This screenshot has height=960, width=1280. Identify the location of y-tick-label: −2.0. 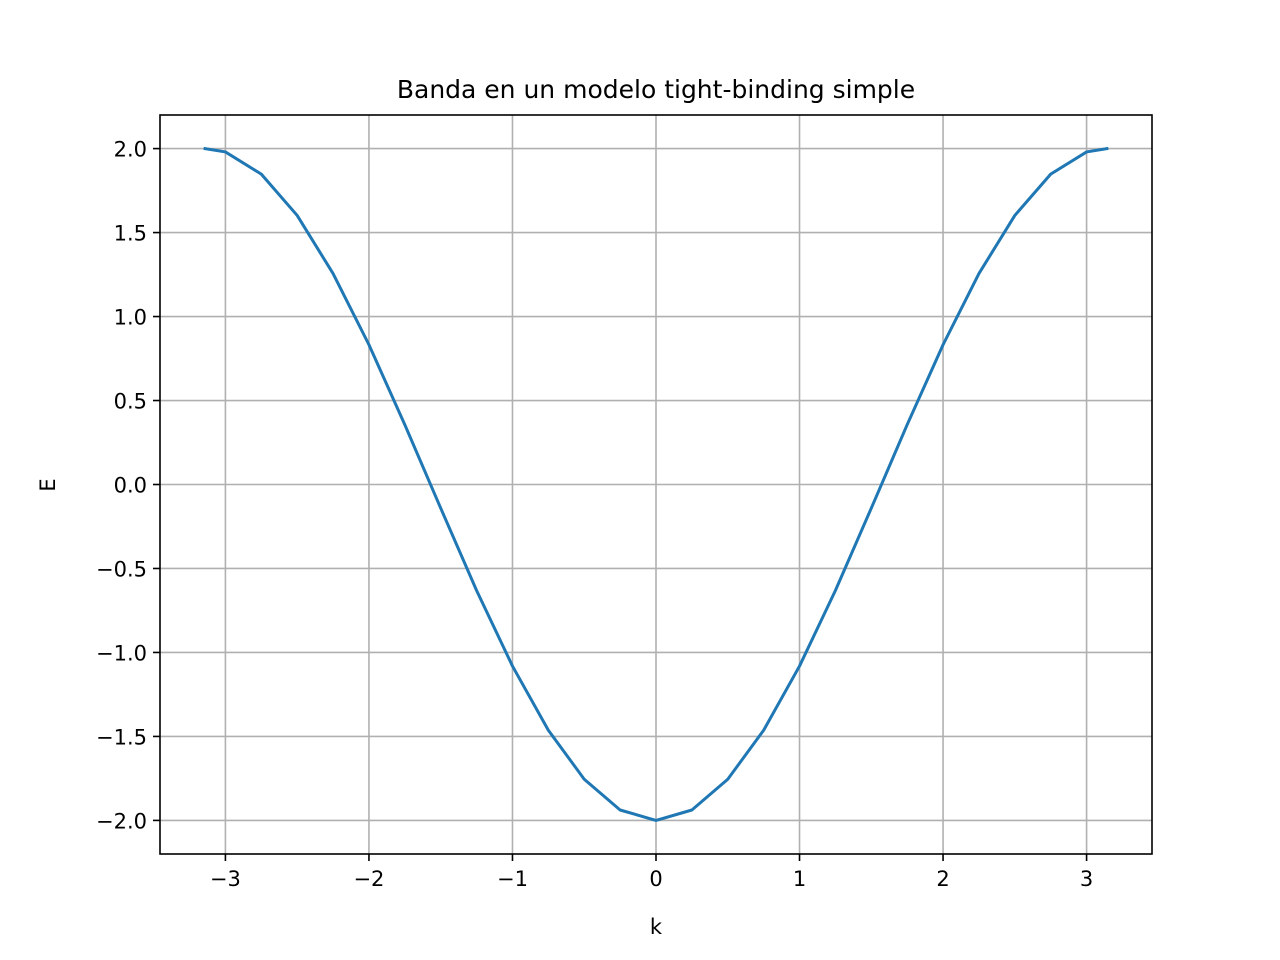
(121, 821).